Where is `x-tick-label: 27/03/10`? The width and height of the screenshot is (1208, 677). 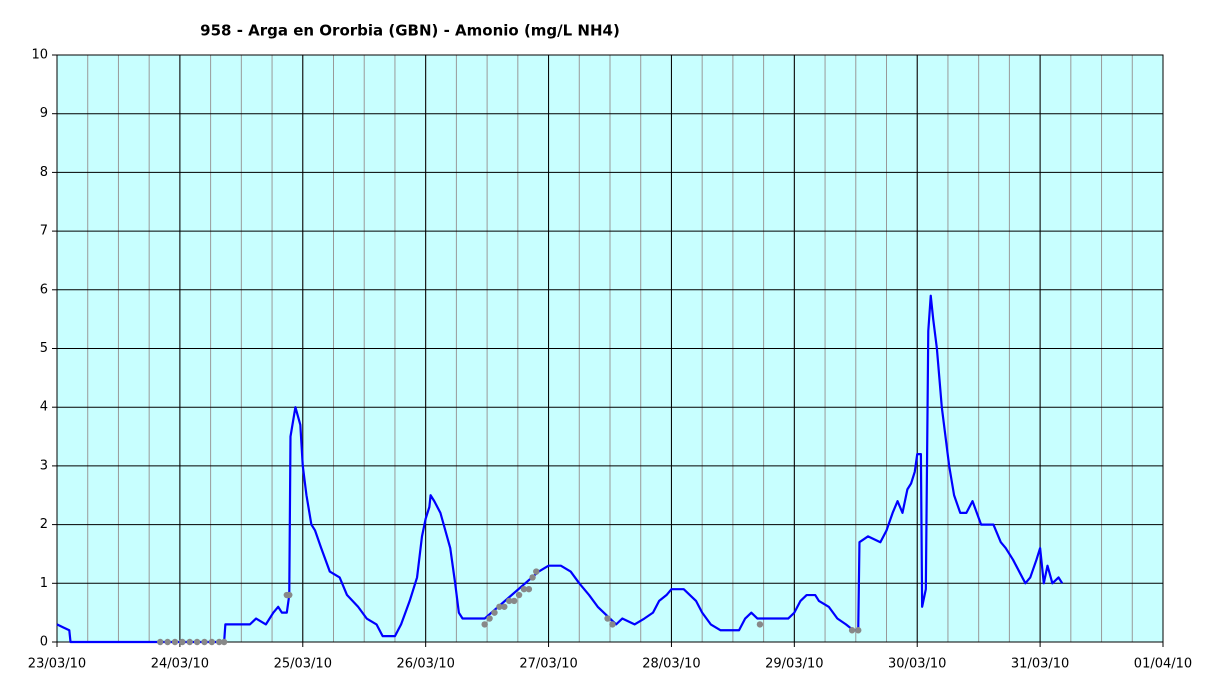
x-tick-label: 27/03/10 is located at coordinates (548, 664).